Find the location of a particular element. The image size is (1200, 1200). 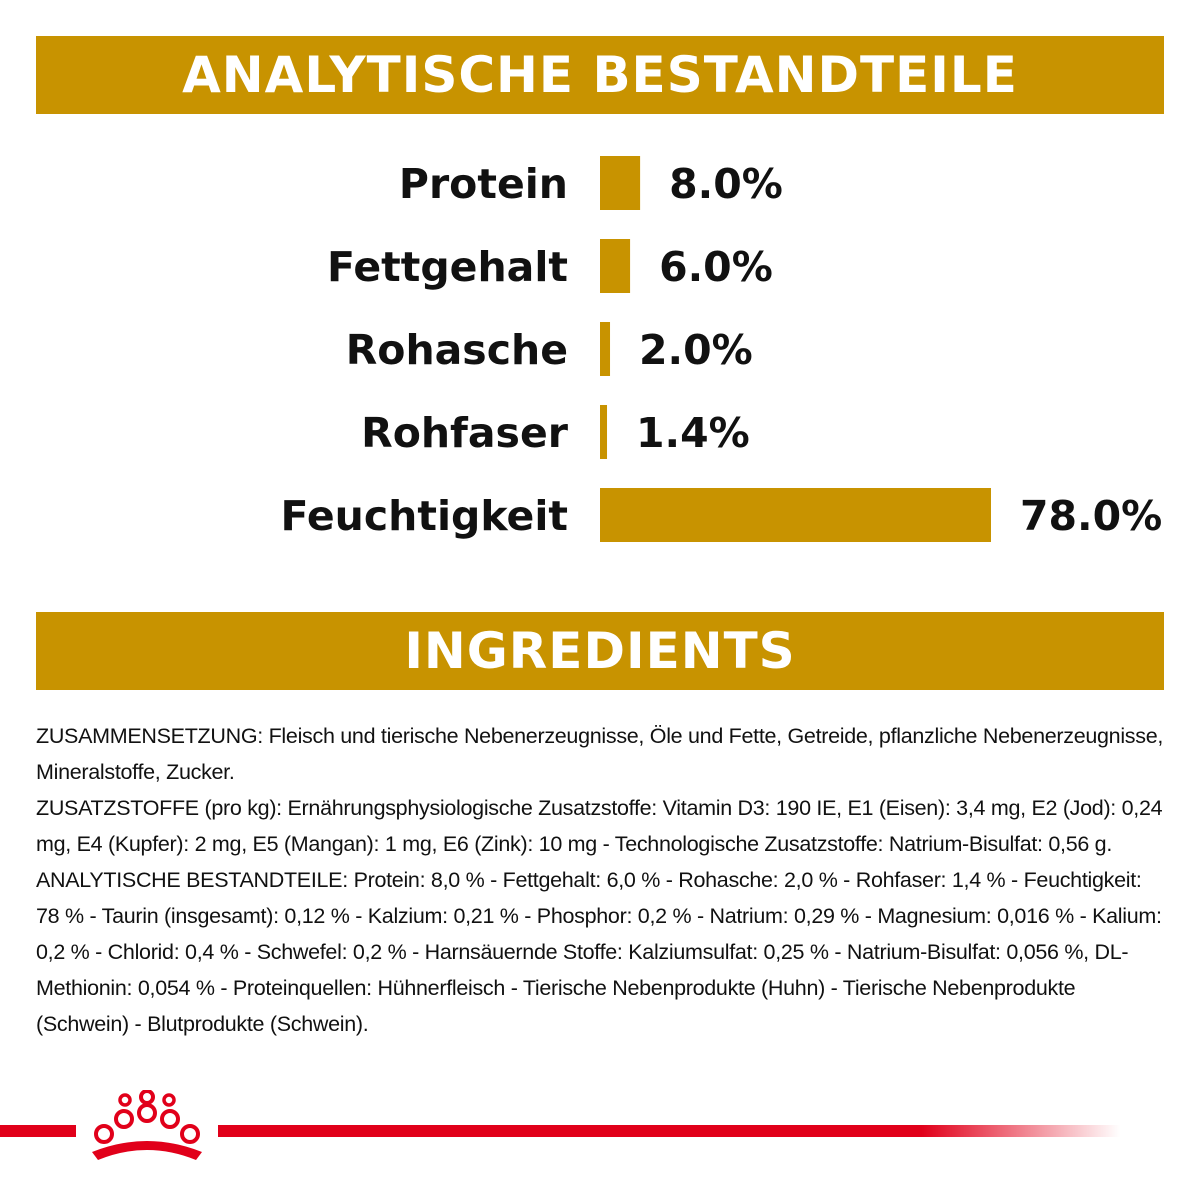

bar-feuchtigkeit is located at coordinates (795, 515).